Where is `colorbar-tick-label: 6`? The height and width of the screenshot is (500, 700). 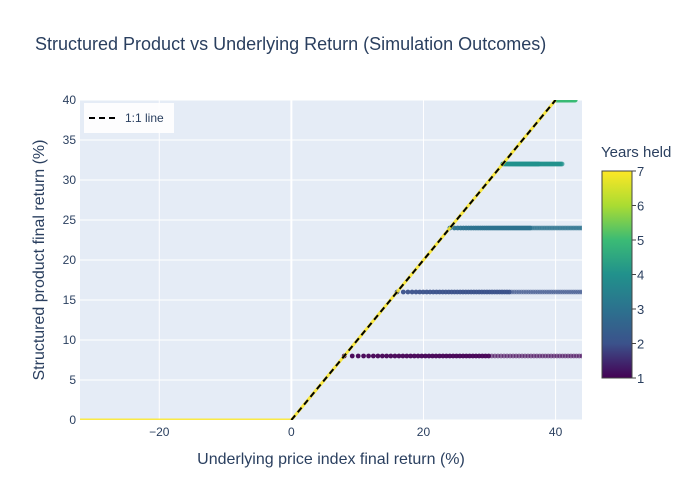 colorbar-tick-label: 6 is located at coordinates (640, 206).